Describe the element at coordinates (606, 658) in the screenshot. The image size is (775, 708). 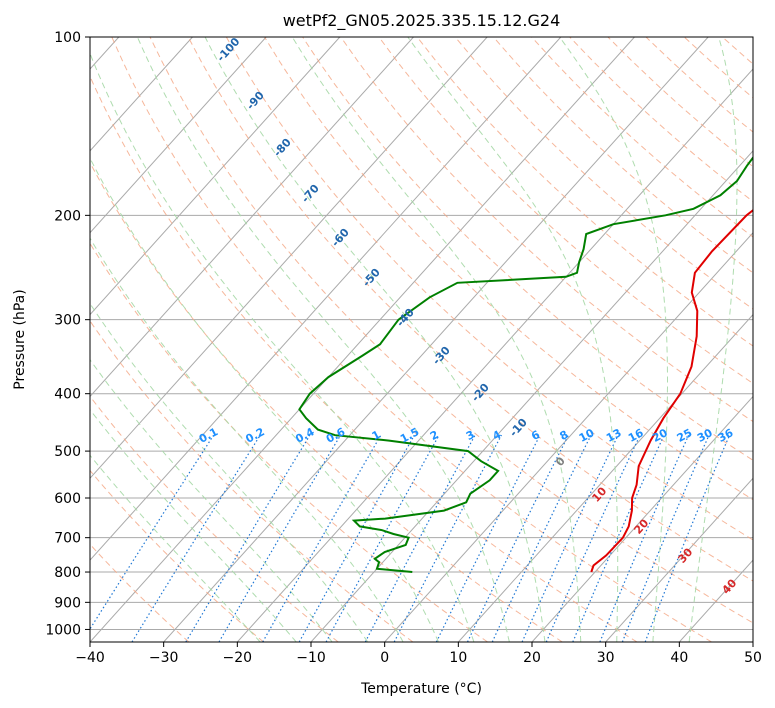
I see `x-tick-label: 30` at that location.